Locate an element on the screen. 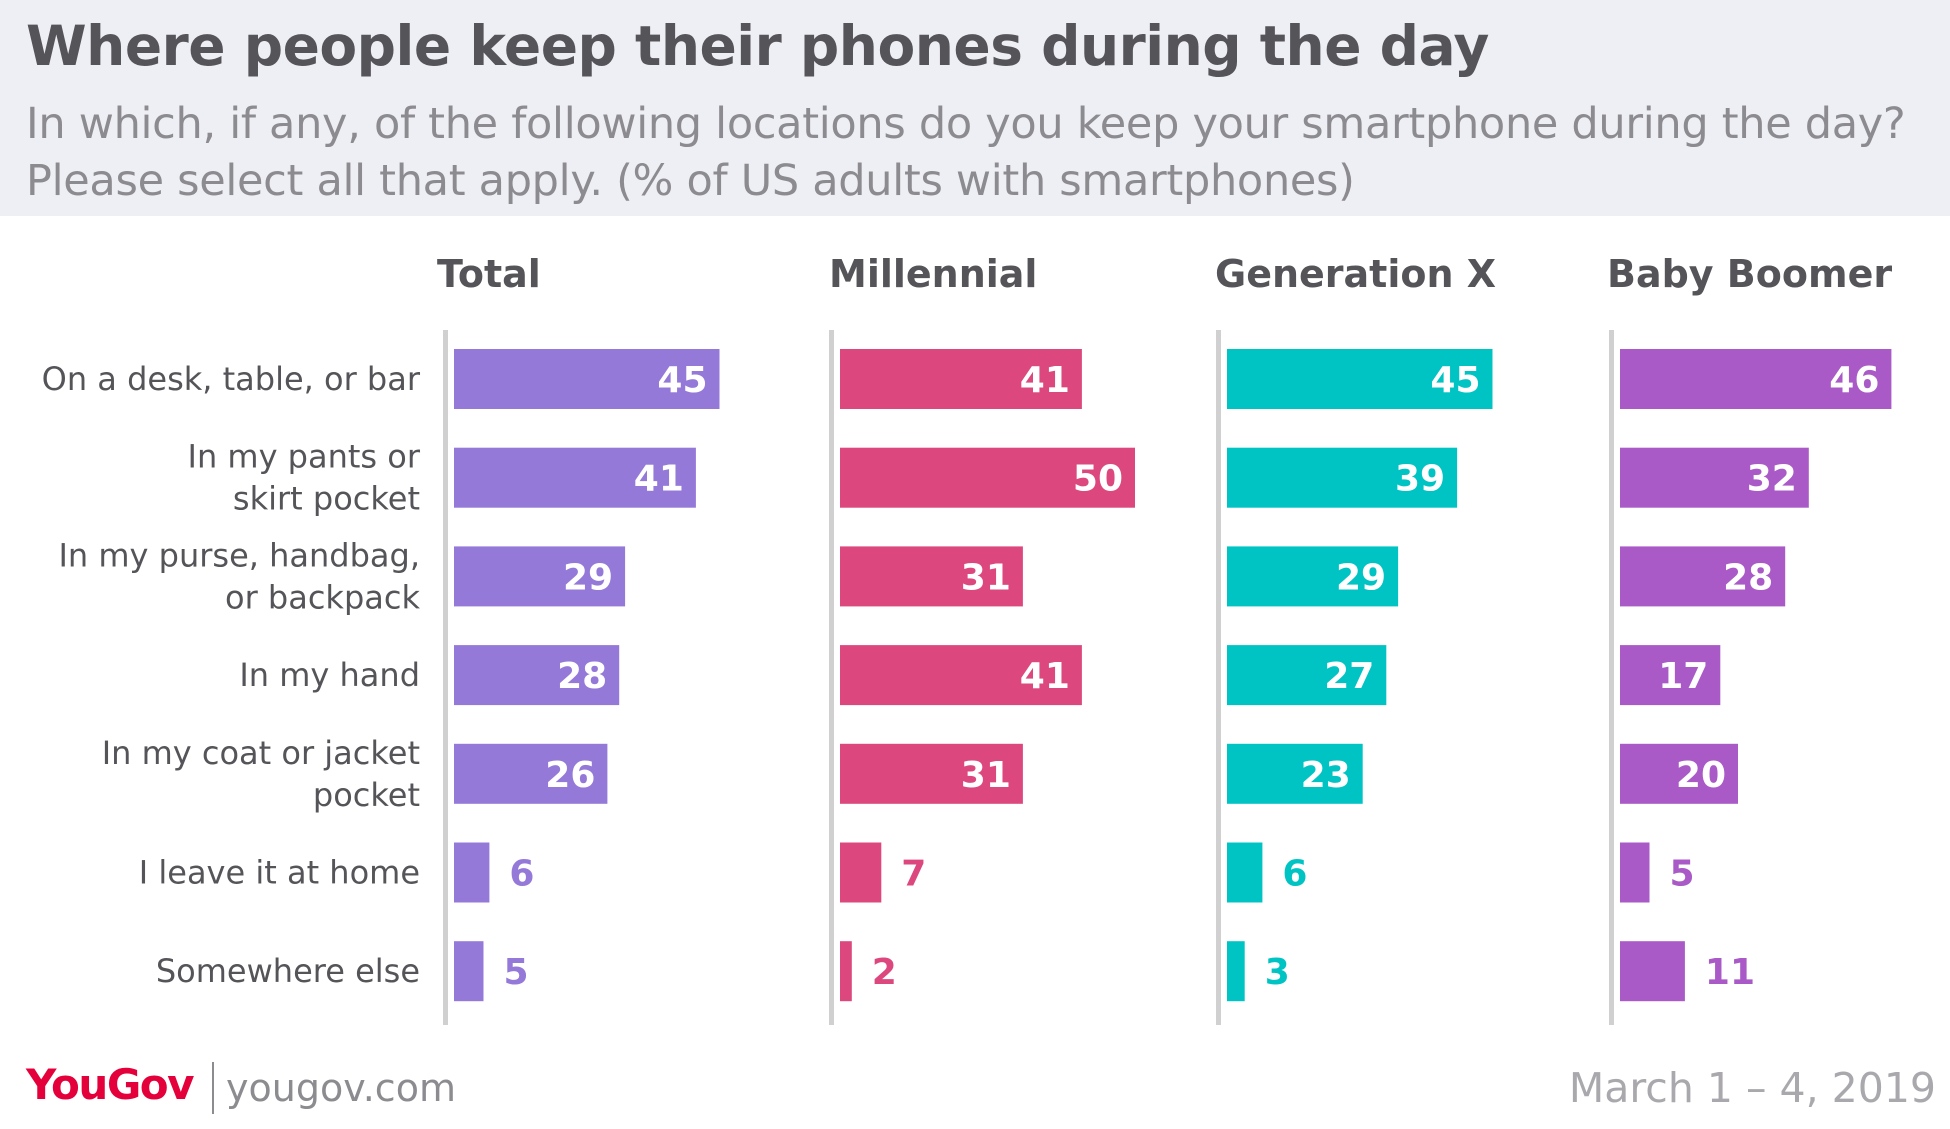  data-label-total: 28 is located at coordinates (582, 676).